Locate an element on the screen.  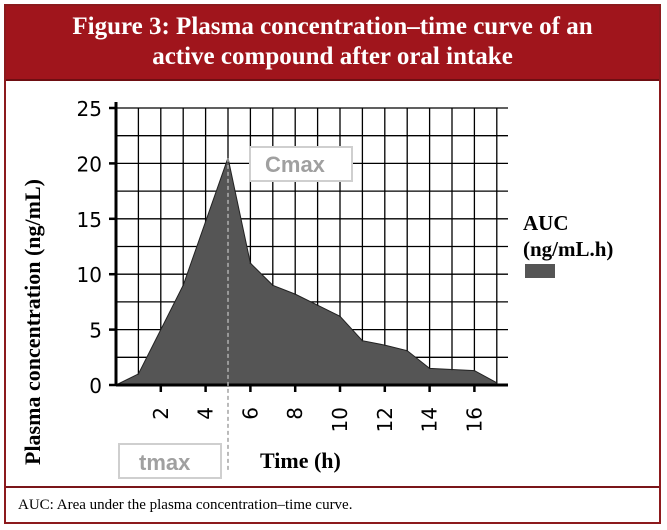
y-tick-label: 10 is located at coordinates (89, 275).